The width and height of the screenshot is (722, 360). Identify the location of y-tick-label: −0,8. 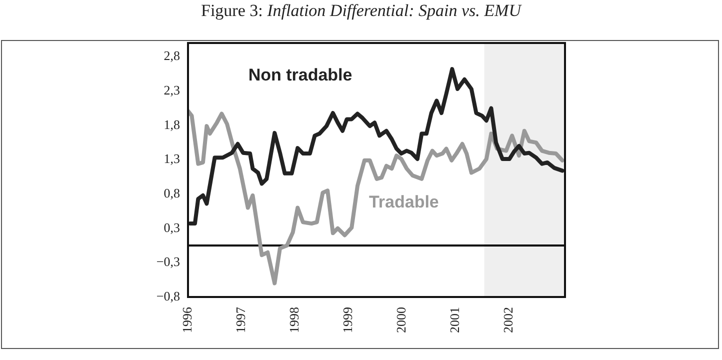
(168, 296).